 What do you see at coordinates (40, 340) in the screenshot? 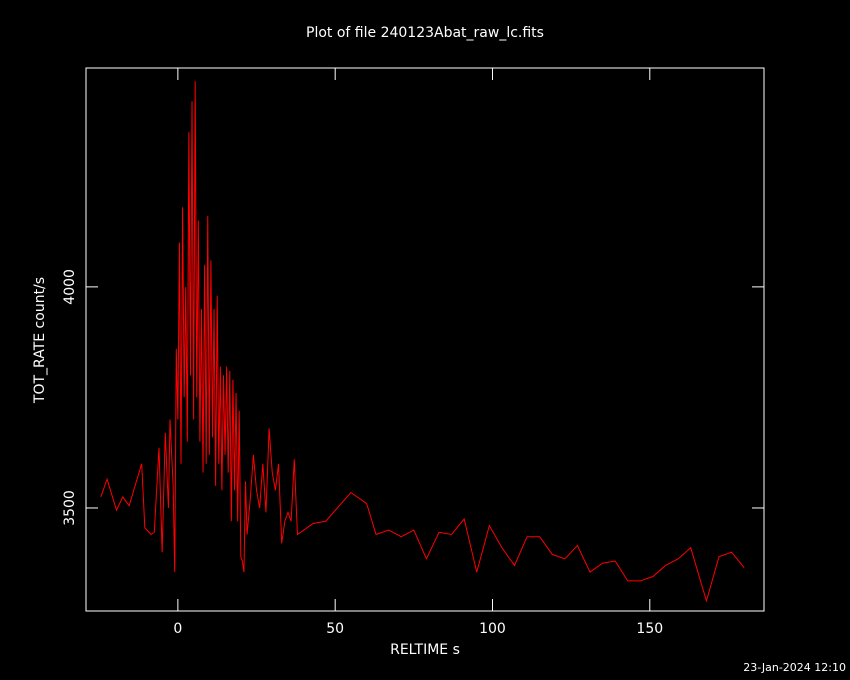
I see `y-axis-label: TOT_RATE count/s` at bounding box center [40, 340].